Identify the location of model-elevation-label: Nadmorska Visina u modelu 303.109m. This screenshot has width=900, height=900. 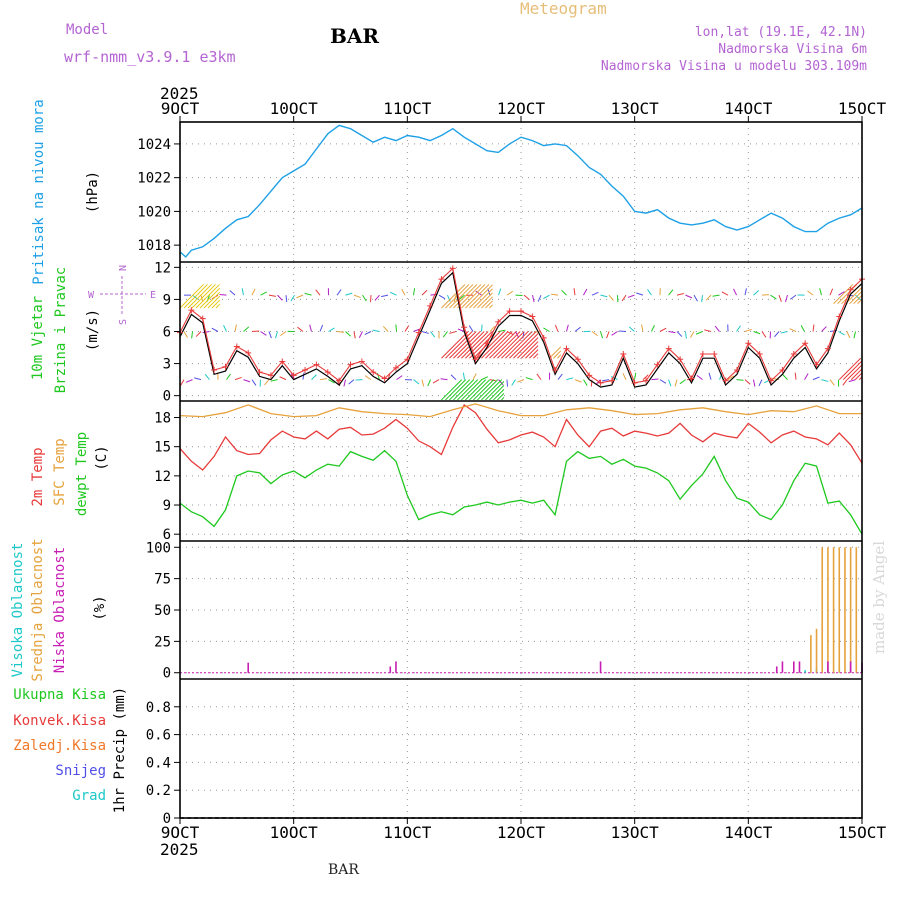
(734, 66).